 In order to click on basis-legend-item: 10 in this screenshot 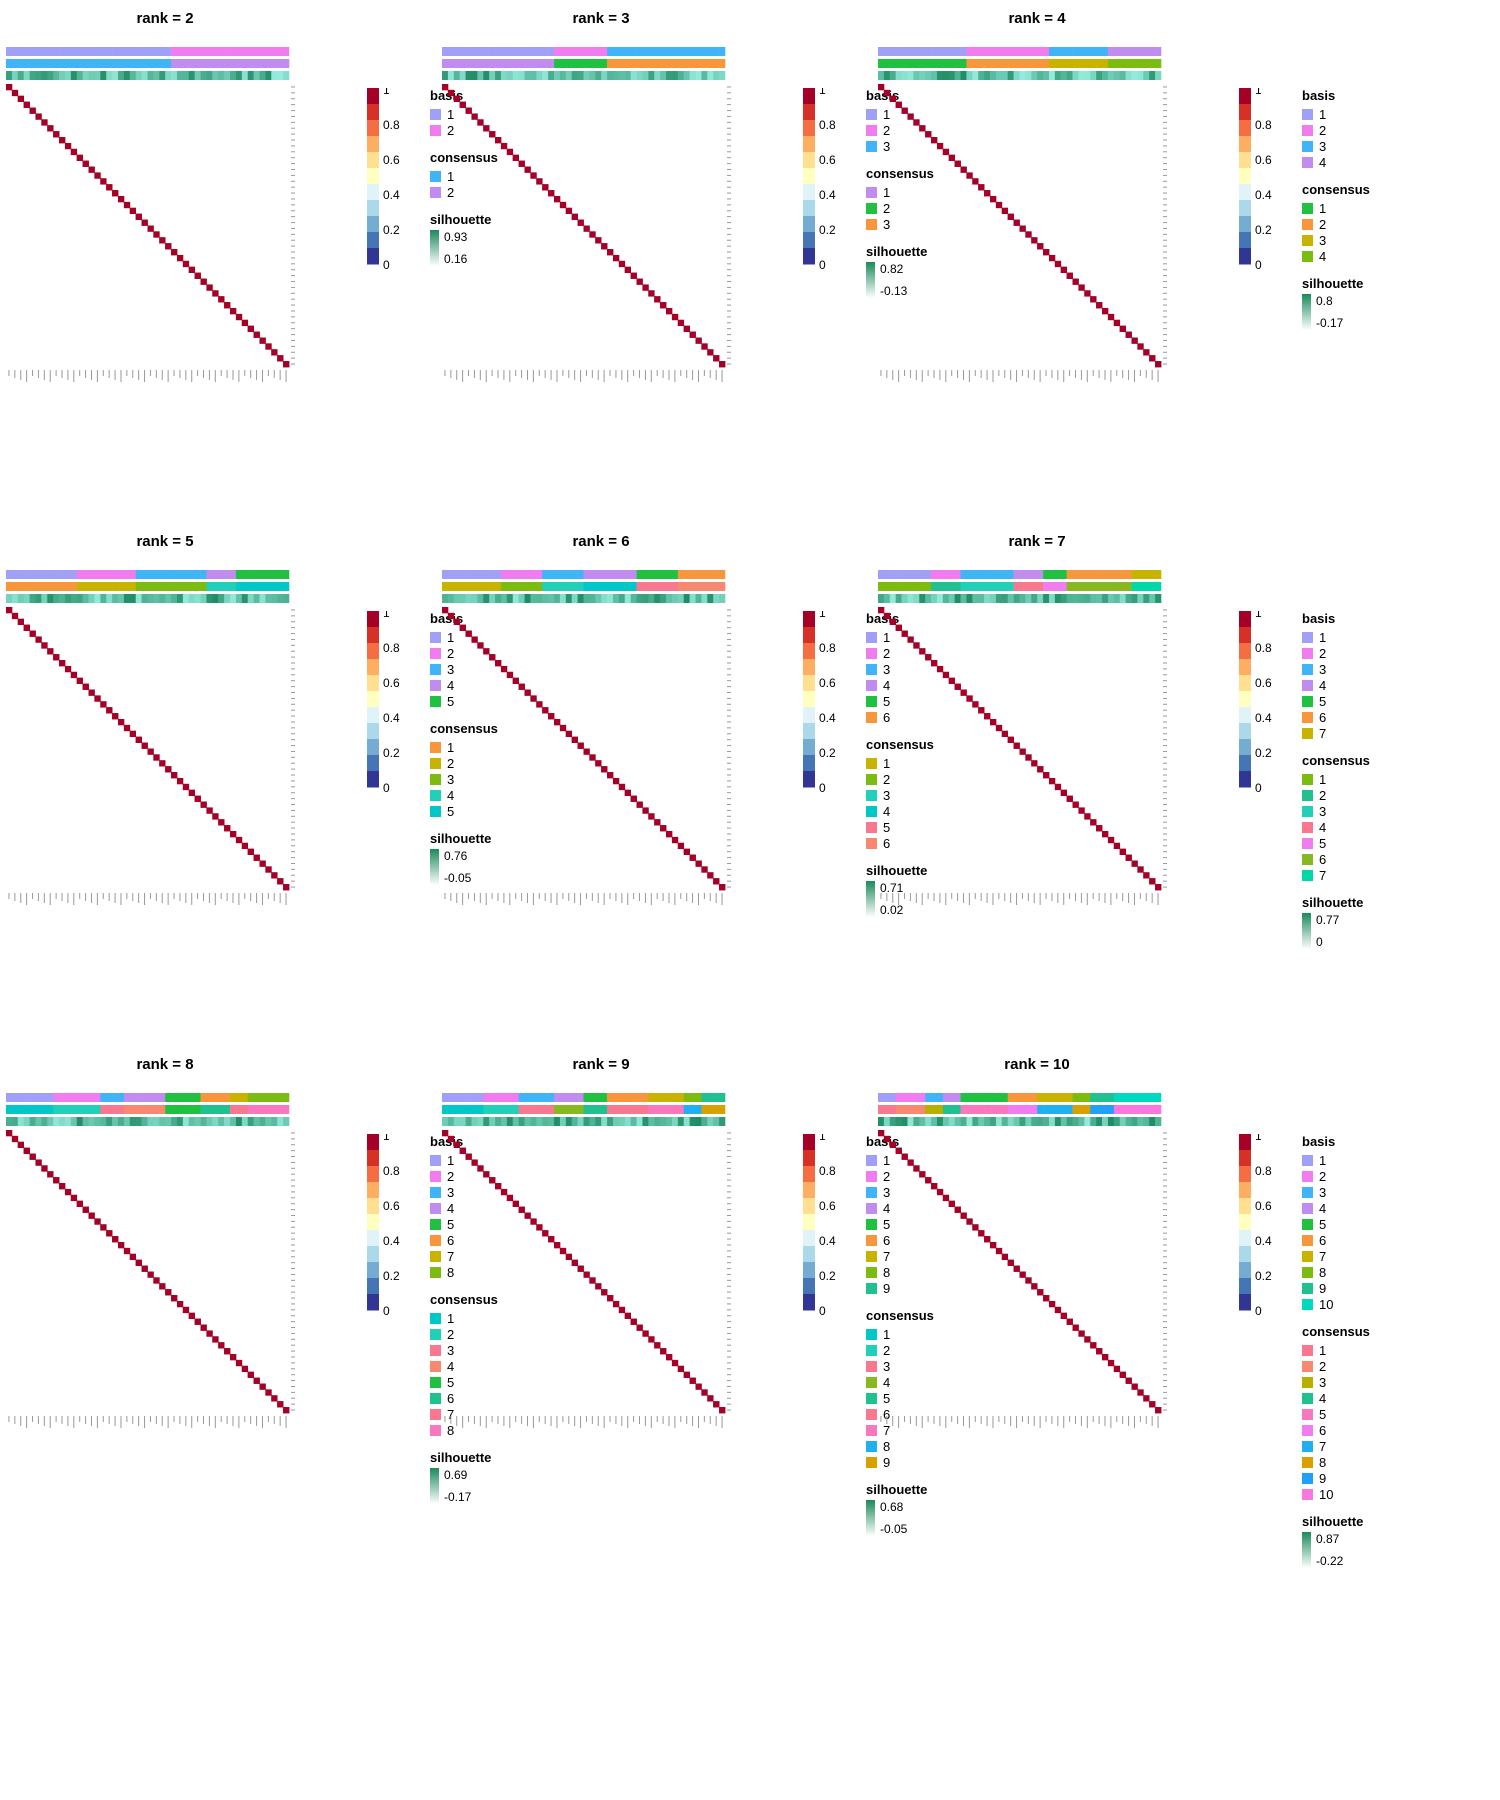, I will do `click(1336, 1304)`.